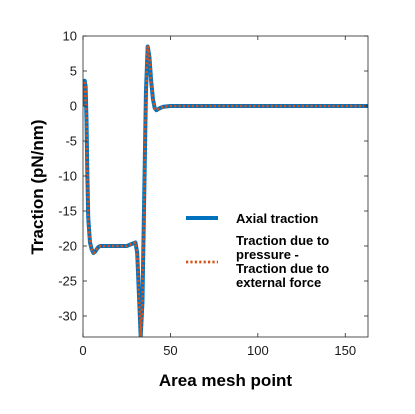  Describe the element at coordinates (73, 106) in the screenshot. I see `y-tick-label: 0` at that location.